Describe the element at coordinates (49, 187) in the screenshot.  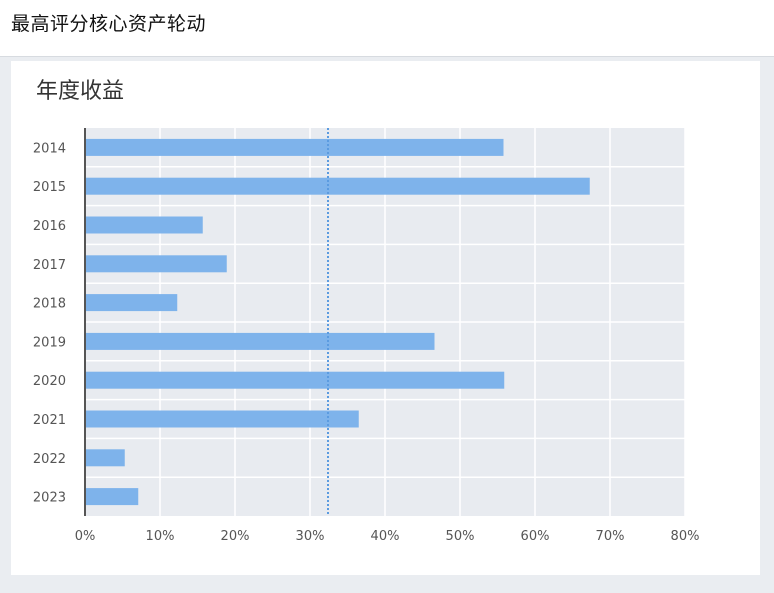
I see `y-tick-label: 2015` at that location.